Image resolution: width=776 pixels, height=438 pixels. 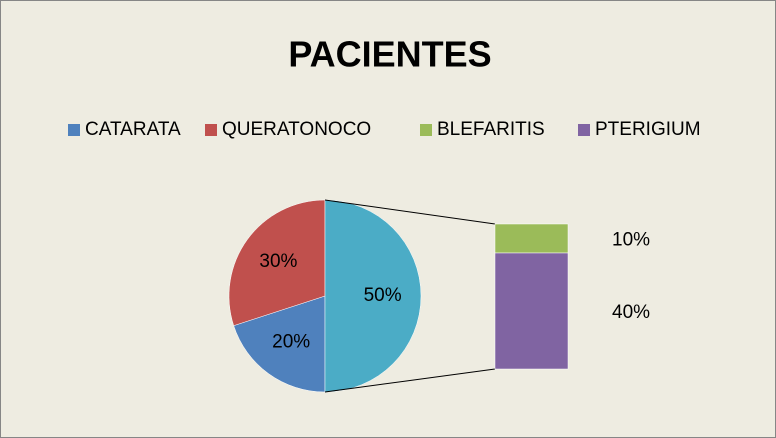 I want to click on data-label: 30%, so click(x=278, y=261).